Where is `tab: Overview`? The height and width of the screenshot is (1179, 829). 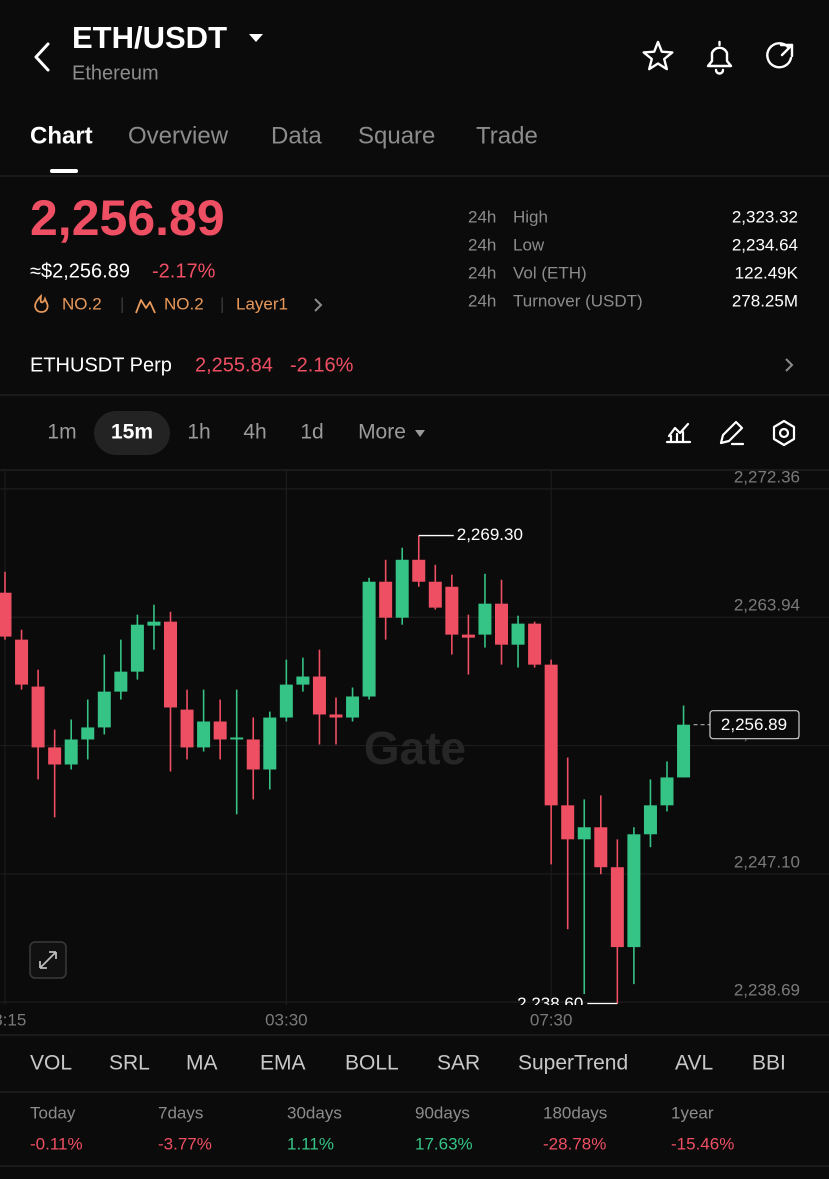 tab: Overview is located at coordinates (178, 135).